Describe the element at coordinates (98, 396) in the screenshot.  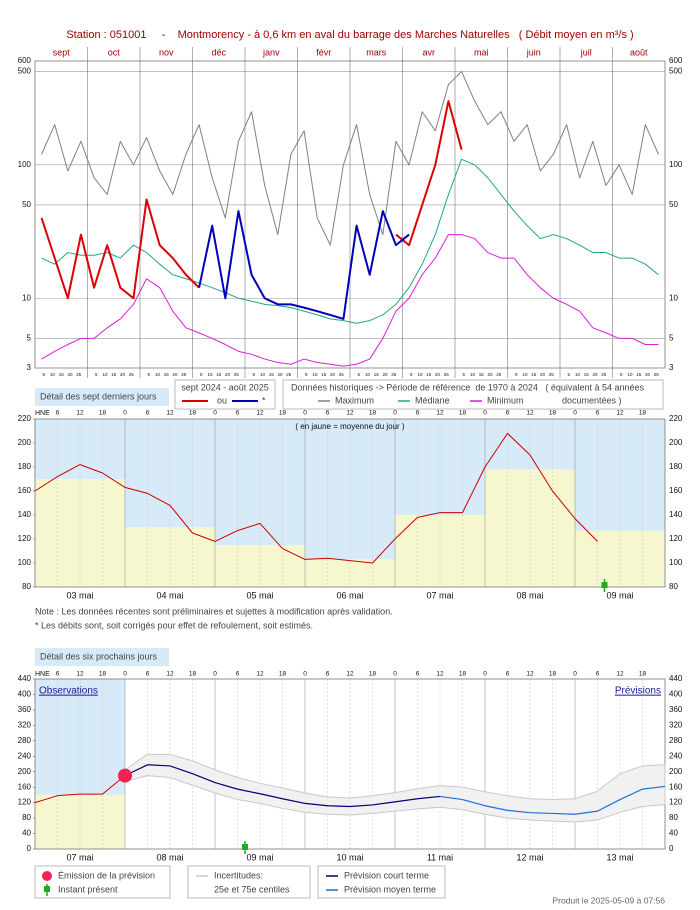
I see `tab-label: Détail des sept derniers jours` at that location.